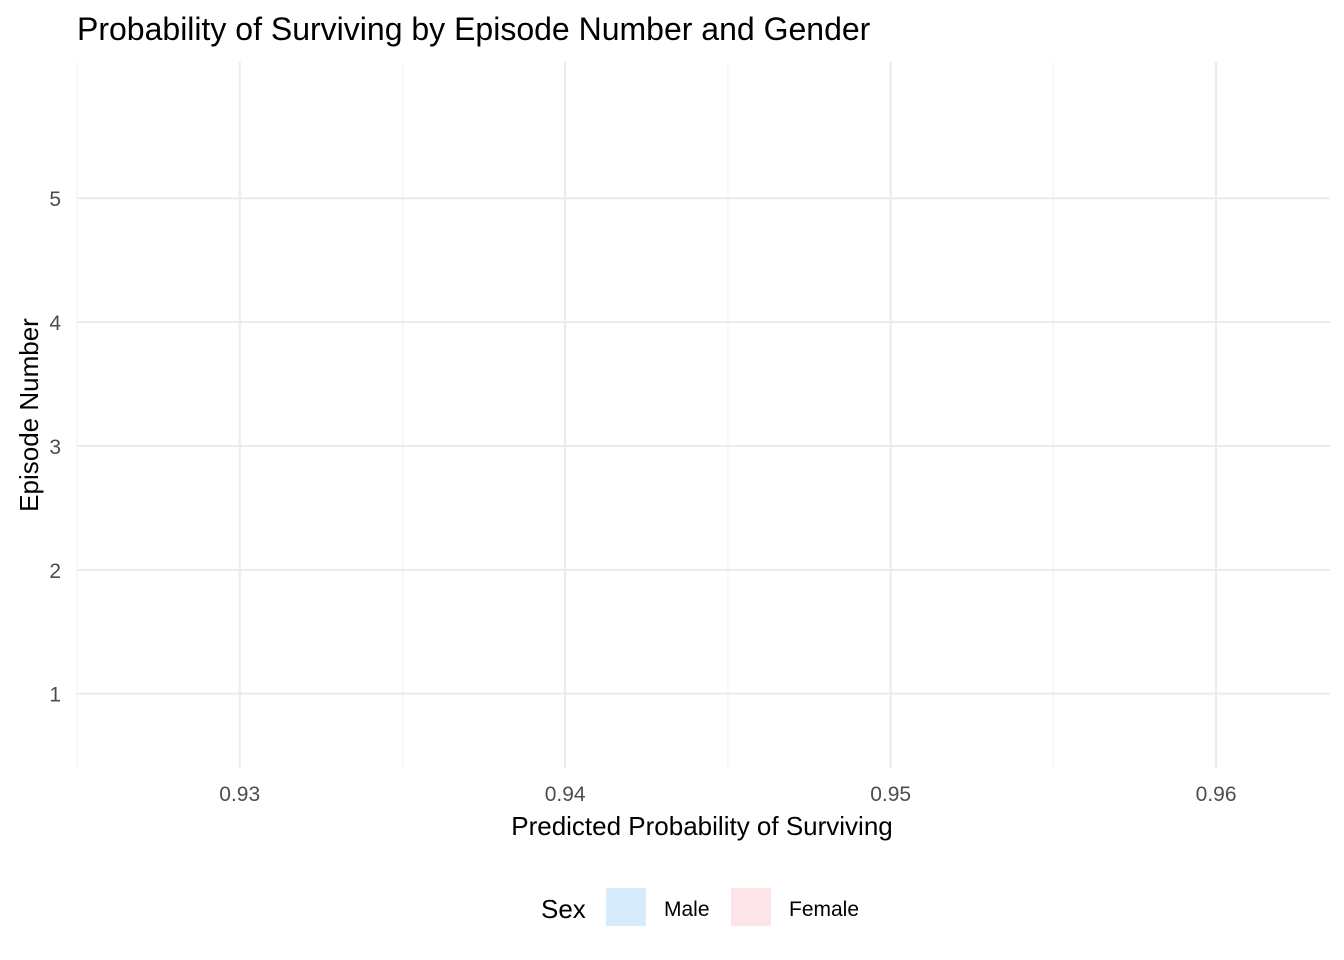  I want to click on x-tick-label: 0.93, so click(239, 794).